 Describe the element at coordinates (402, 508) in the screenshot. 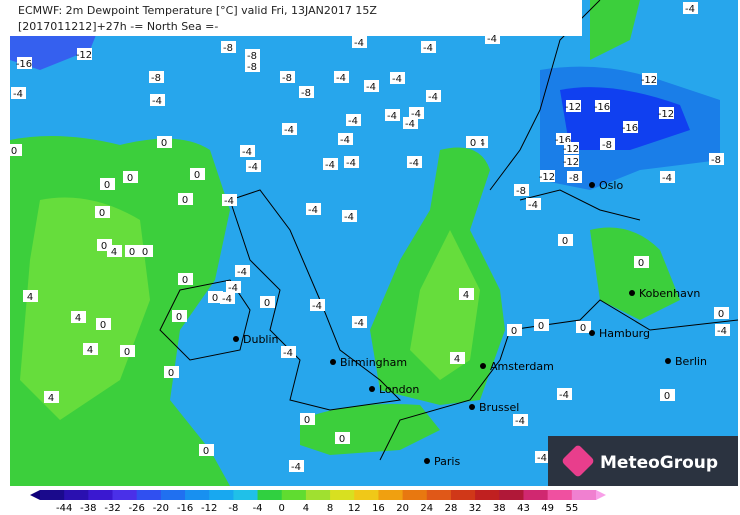

I see `colorbar-tick-label: 20` at that location.